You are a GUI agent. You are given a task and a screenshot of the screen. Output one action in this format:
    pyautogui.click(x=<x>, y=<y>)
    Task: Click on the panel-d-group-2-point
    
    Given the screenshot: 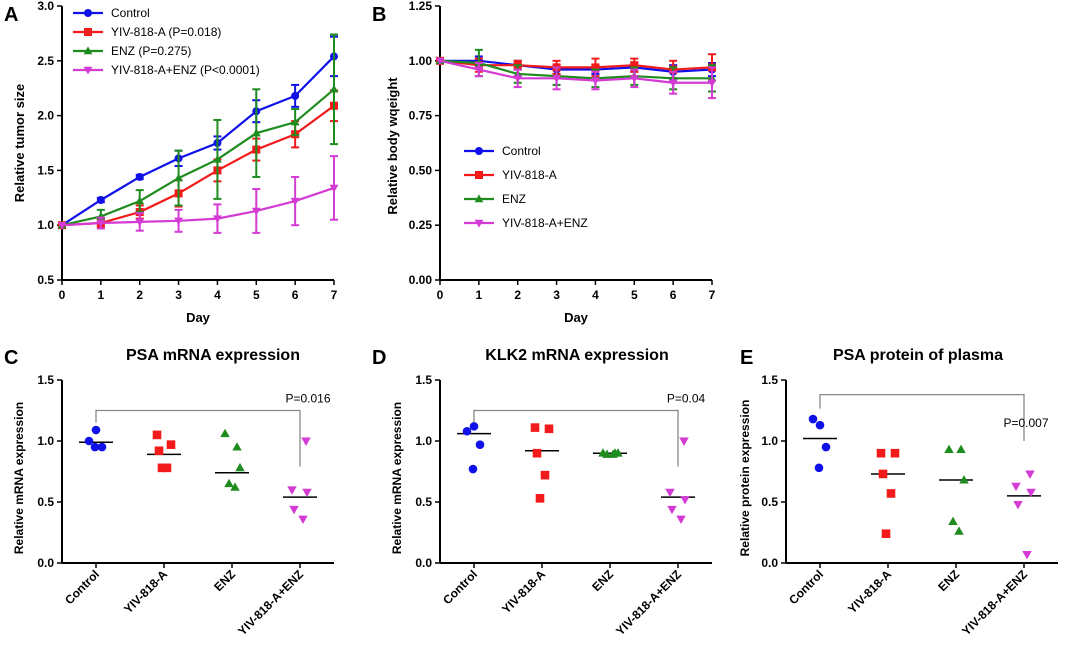 What is the action you would take?
    pyautogui.click(x=613, y=453)
    